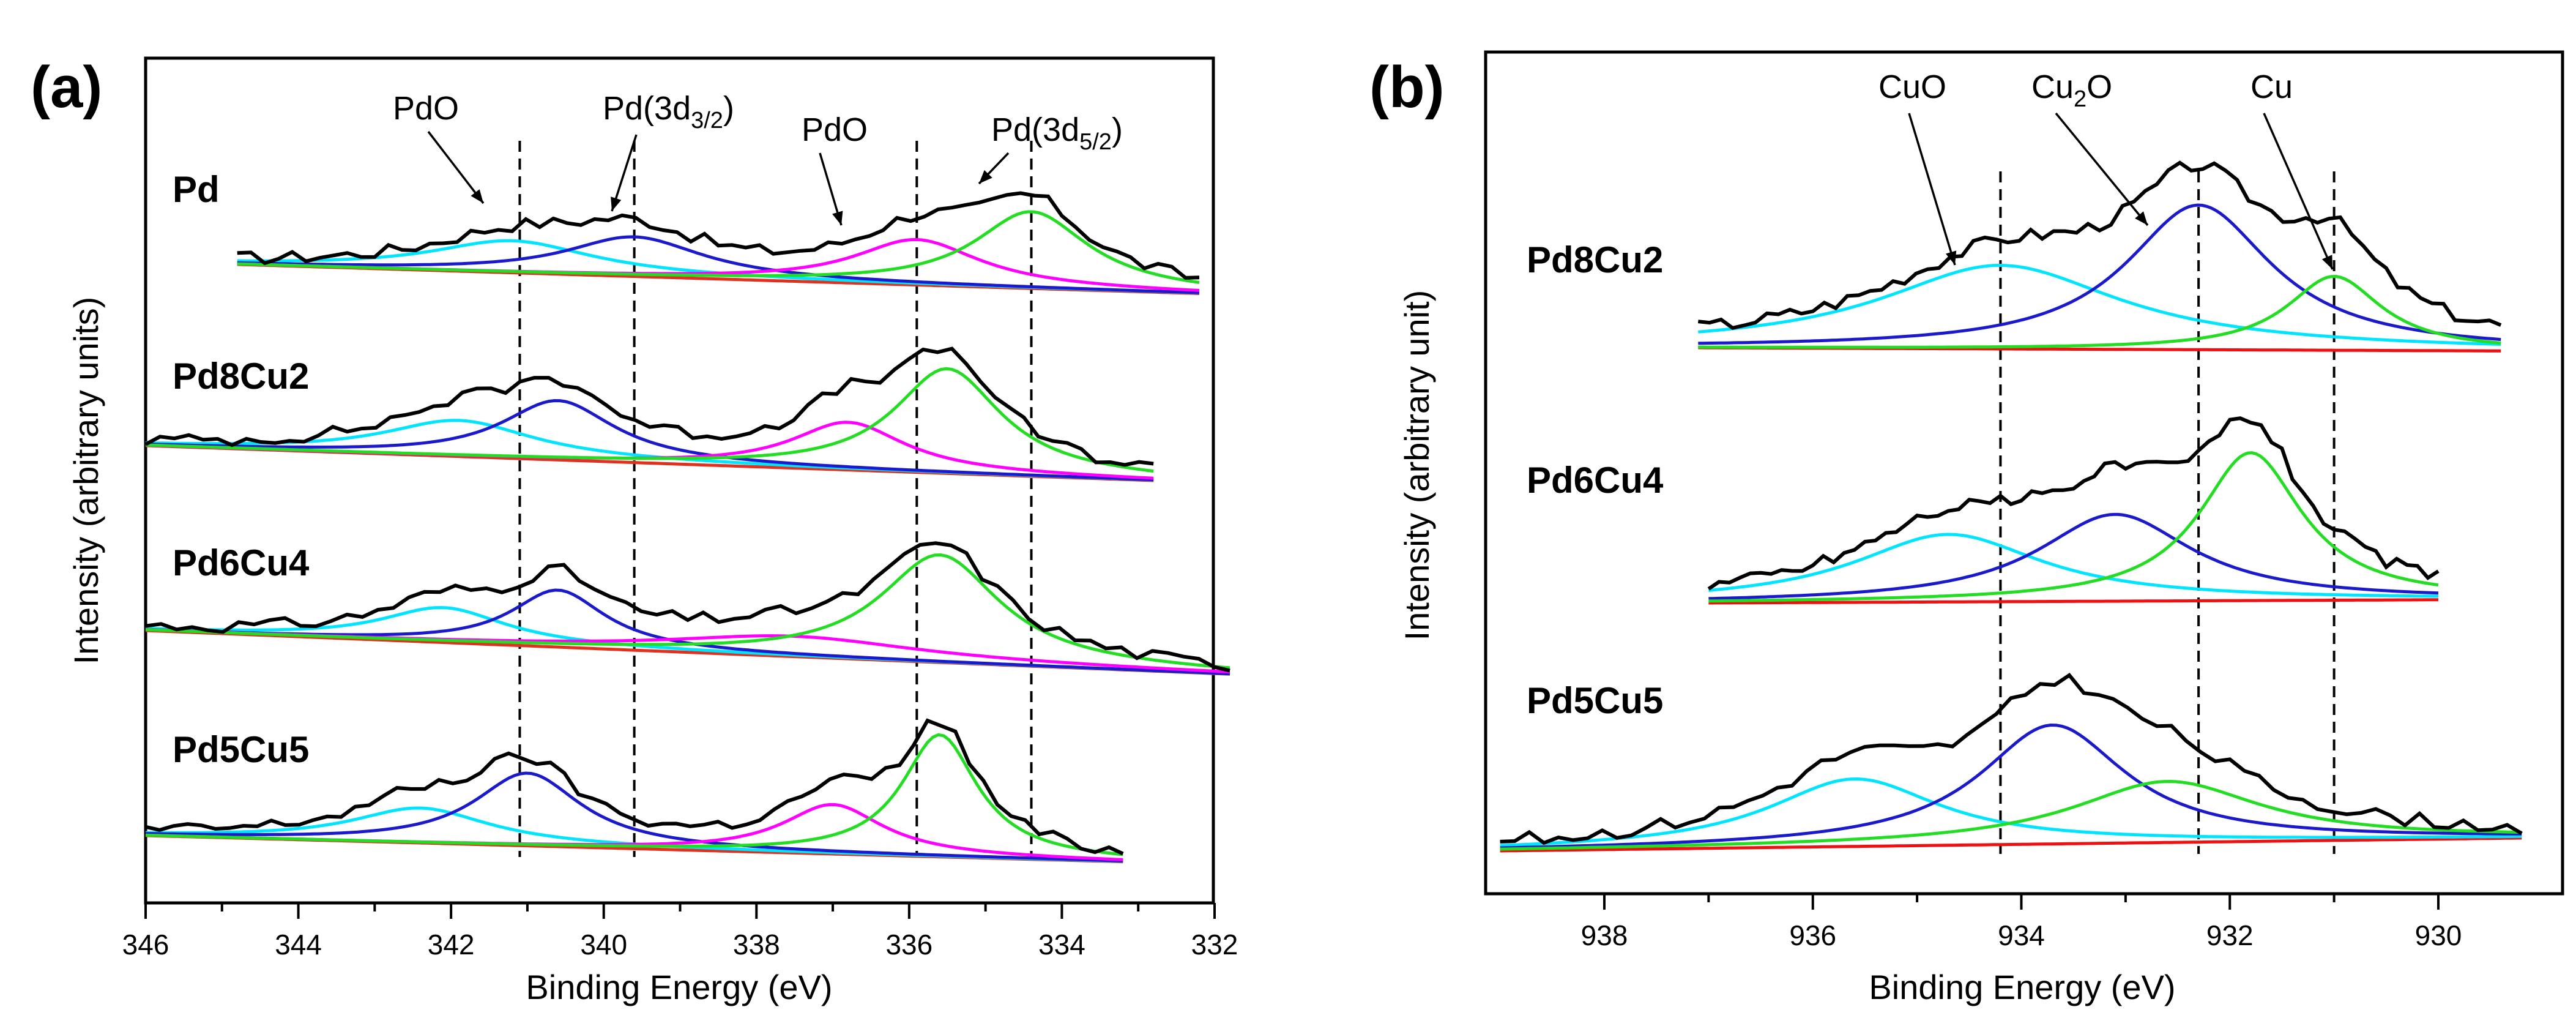 This screenshot has height=1018, width=2576. Describe the element at coordinates (1407, 87) in the screenshot. I see `panel-b-letter: (b)` at that location.